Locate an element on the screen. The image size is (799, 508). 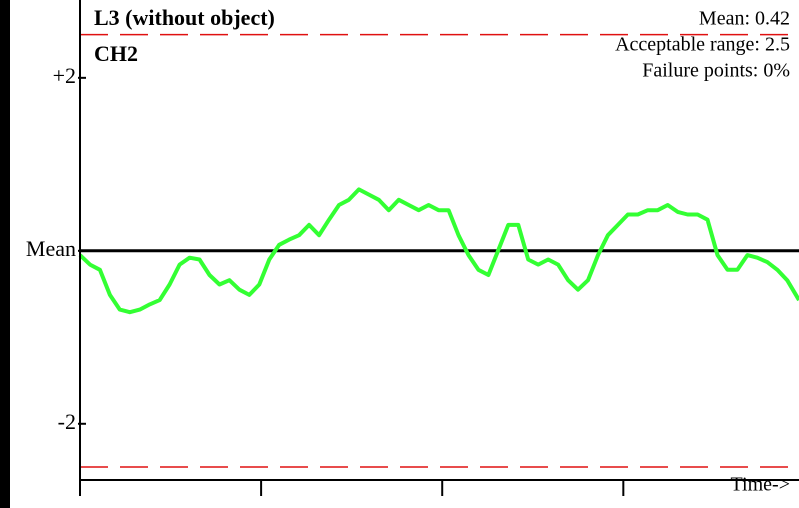
left-border is located at coordinates (5, 254).